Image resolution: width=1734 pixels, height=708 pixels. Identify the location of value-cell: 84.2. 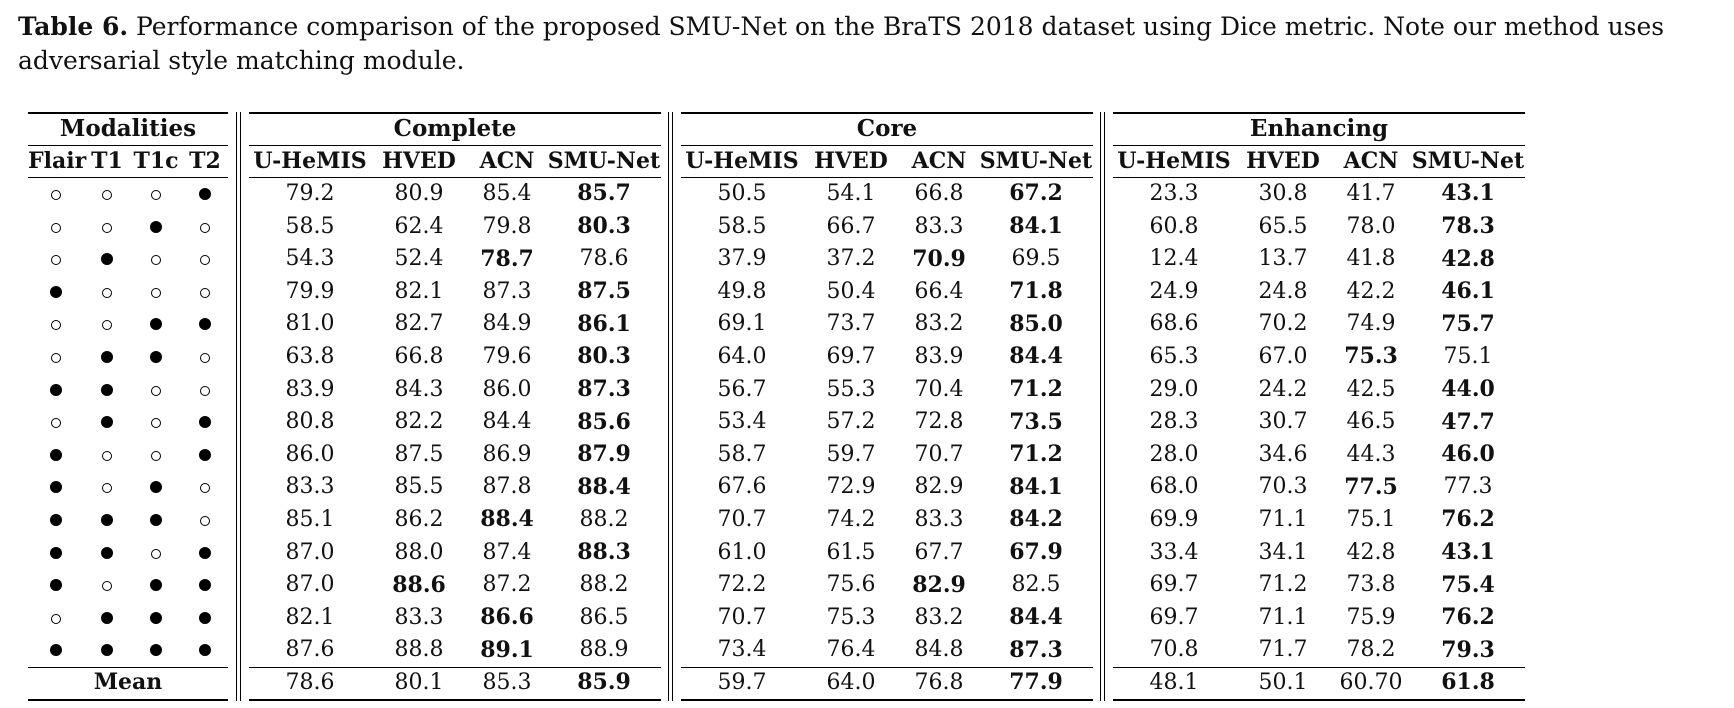
(1036, 519).